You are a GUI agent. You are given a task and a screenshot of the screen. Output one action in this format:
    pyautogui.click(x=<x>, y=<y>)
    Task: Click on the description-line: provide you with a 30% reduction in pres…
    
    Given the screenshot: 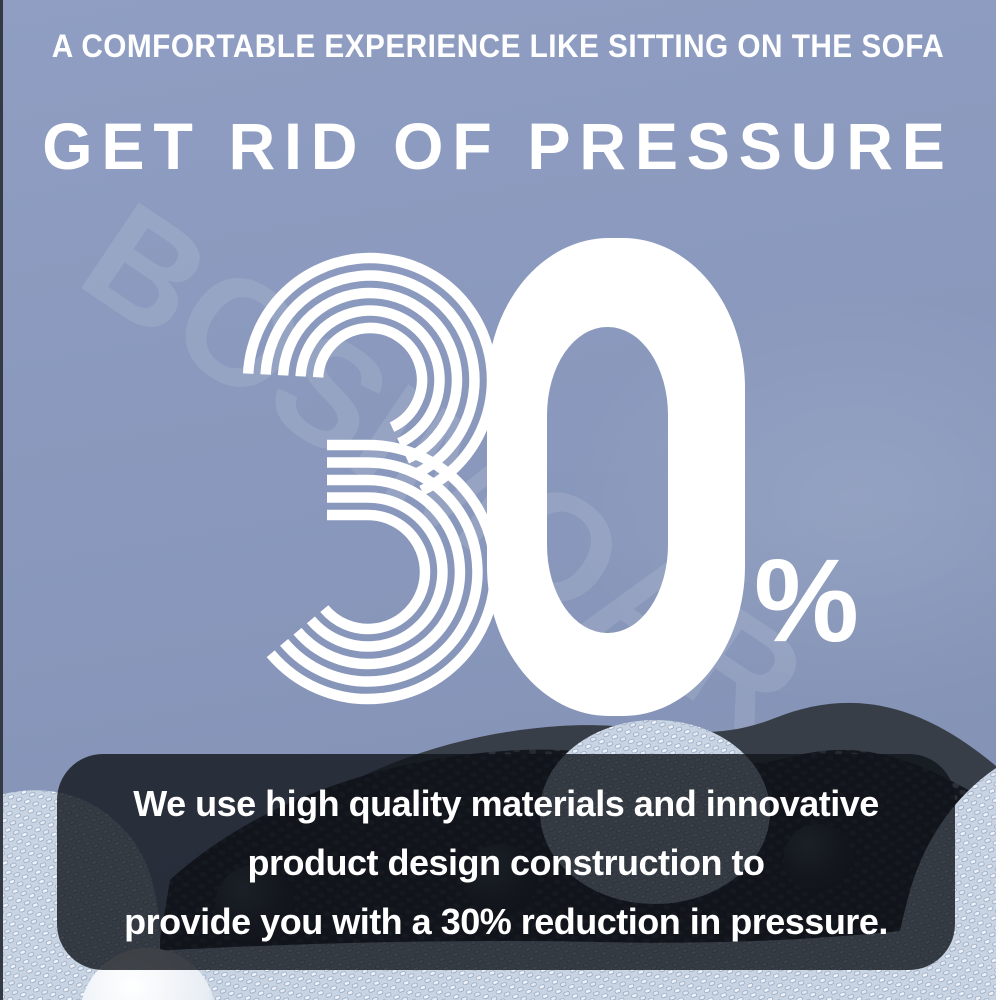 What is the action you would take?
    pyautogui.click(x=506, y=921)
    